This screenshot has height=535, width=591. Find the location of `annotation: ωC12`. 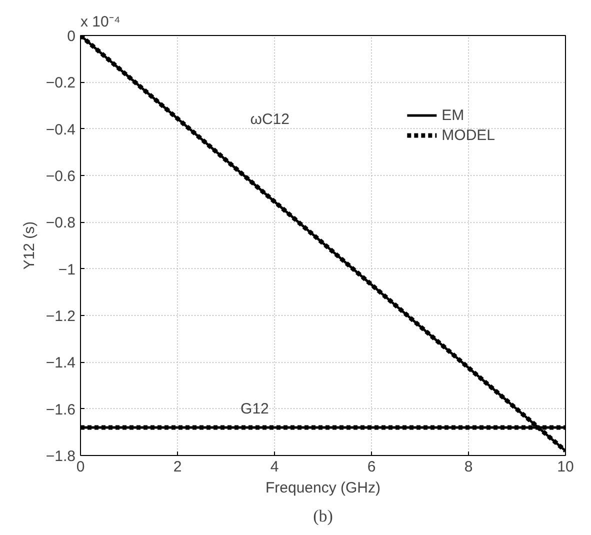

annotation: ωC12 is located at coordinates (270, 119).